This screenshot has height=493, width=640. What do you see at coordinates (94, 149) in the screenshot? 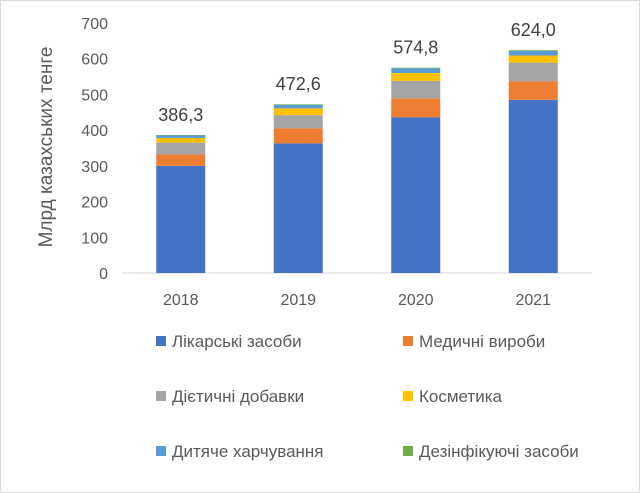
I see `y-axis-ticks: 0 100 200 300 400 500 600 700` at bounding box center [94, 149].